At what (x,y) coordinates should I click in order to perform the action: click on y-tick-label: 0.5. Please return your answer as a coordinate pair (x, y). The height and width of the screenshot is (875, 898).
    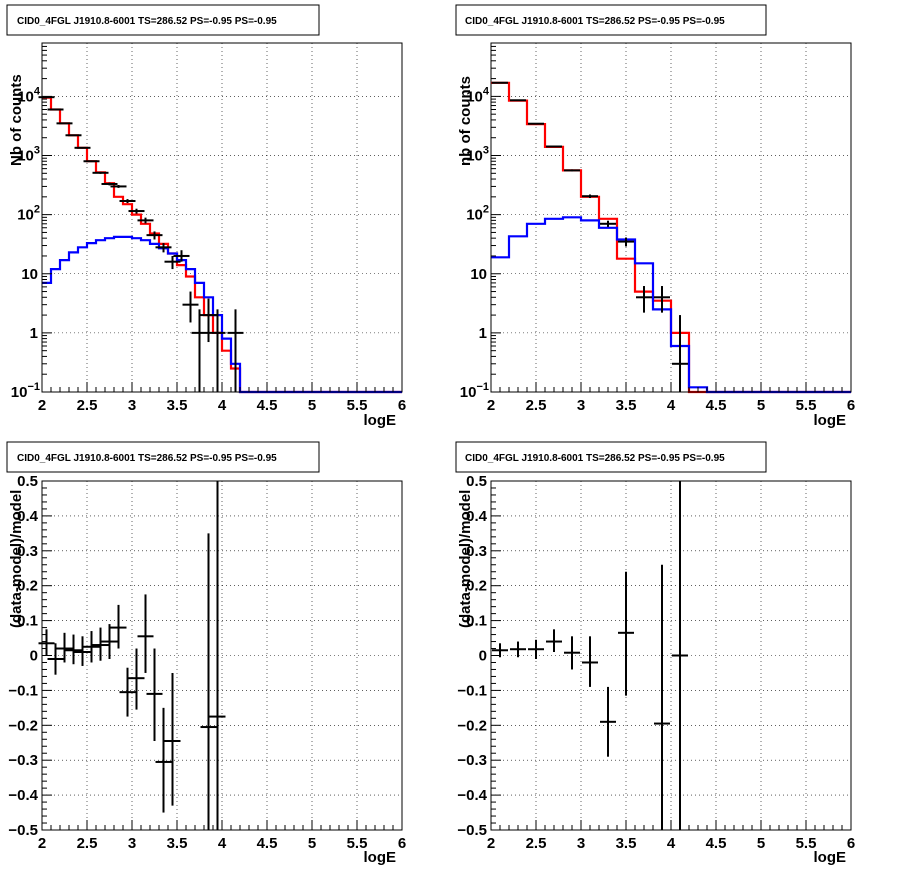
    Looking at the image, I should click on (476, 481).